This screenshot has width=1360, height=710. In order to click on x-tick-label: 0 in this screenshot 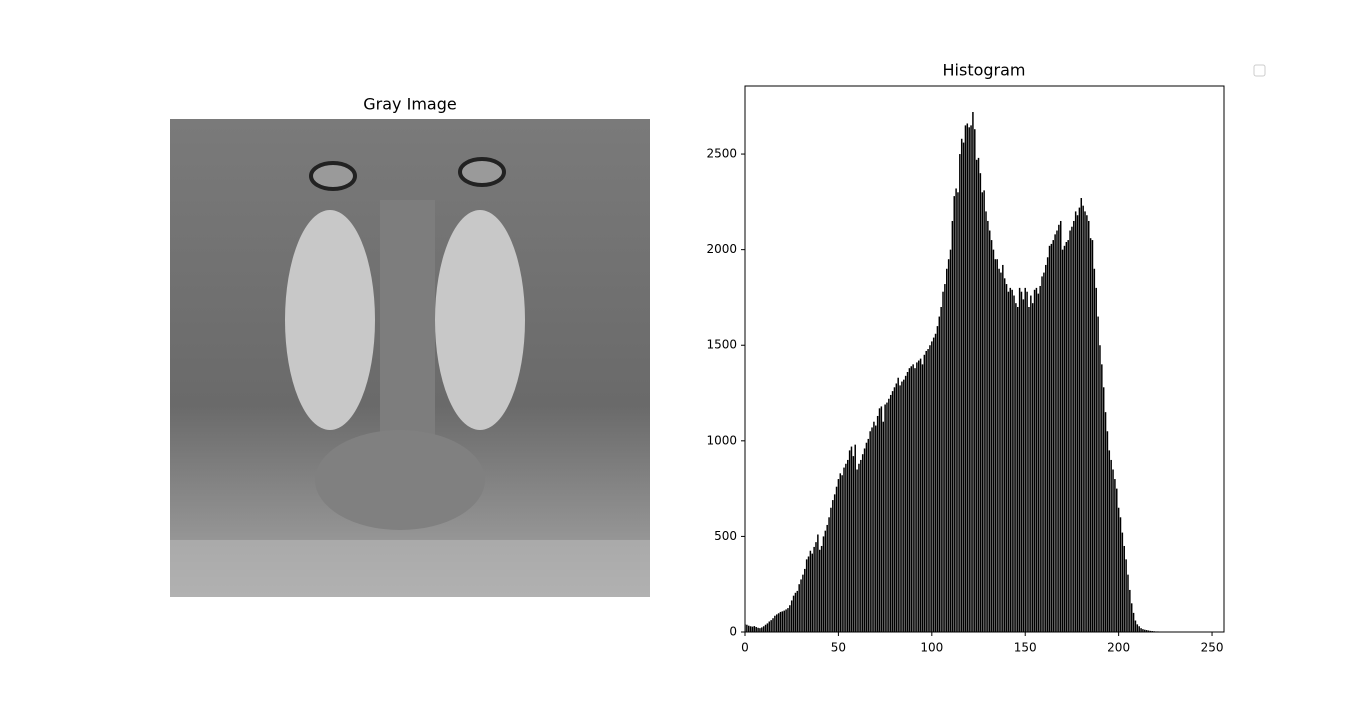, I will do `click(745, 648)`.